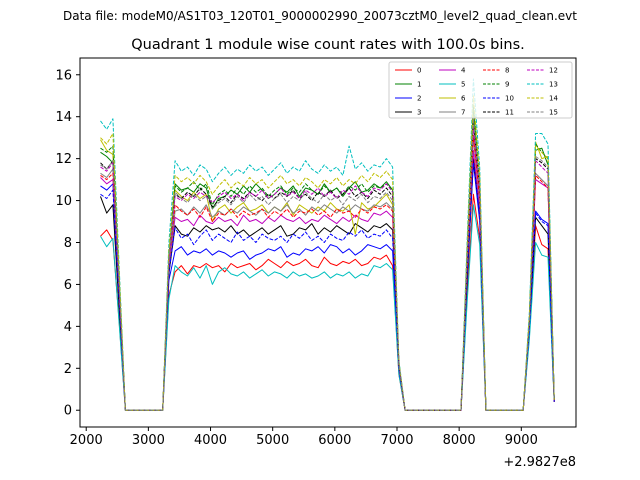  Describe the element at coordinates (148, 440) in the screenshot. I see `x-tick-label: 3000` at that location.